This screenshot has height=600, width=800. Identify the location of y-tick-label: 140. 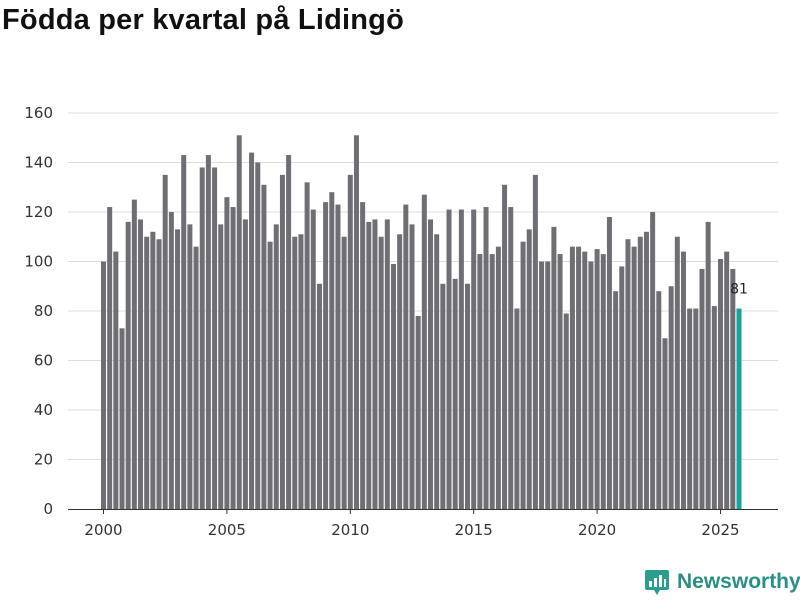
(38, 163).